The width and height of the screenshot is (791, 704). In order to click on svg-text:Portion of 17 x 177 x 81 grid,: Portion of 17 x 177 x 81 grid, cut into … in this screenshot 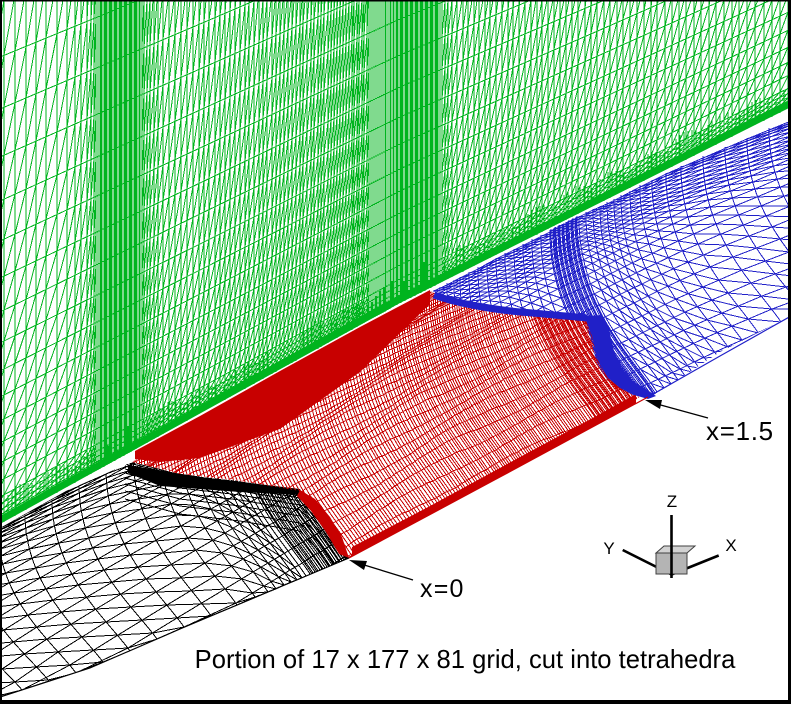, I will do `click(465, 660)`.